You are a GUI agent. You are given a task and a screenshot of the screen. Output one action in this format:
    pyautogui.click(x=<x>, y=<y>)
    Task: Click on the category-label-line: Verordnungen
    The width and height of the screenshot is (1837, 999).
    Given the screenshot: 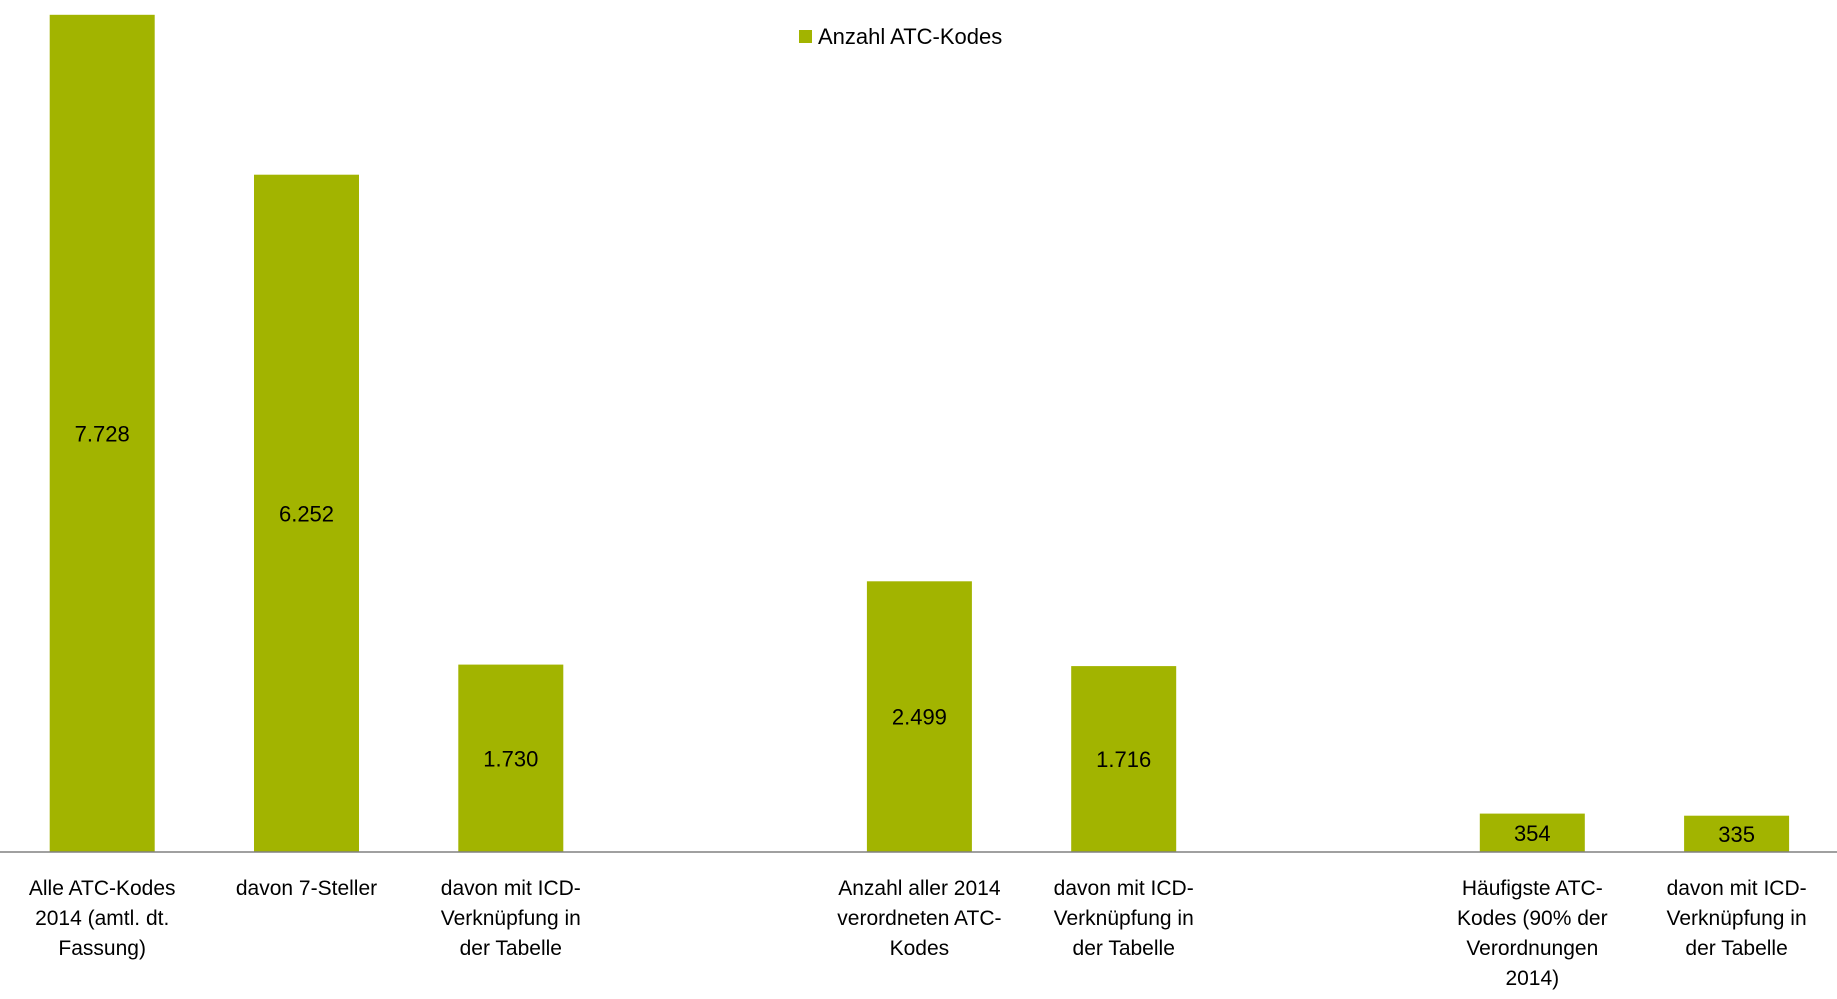 What is the action you would take?
    pyautogui.click(x=1532, y=948)
    